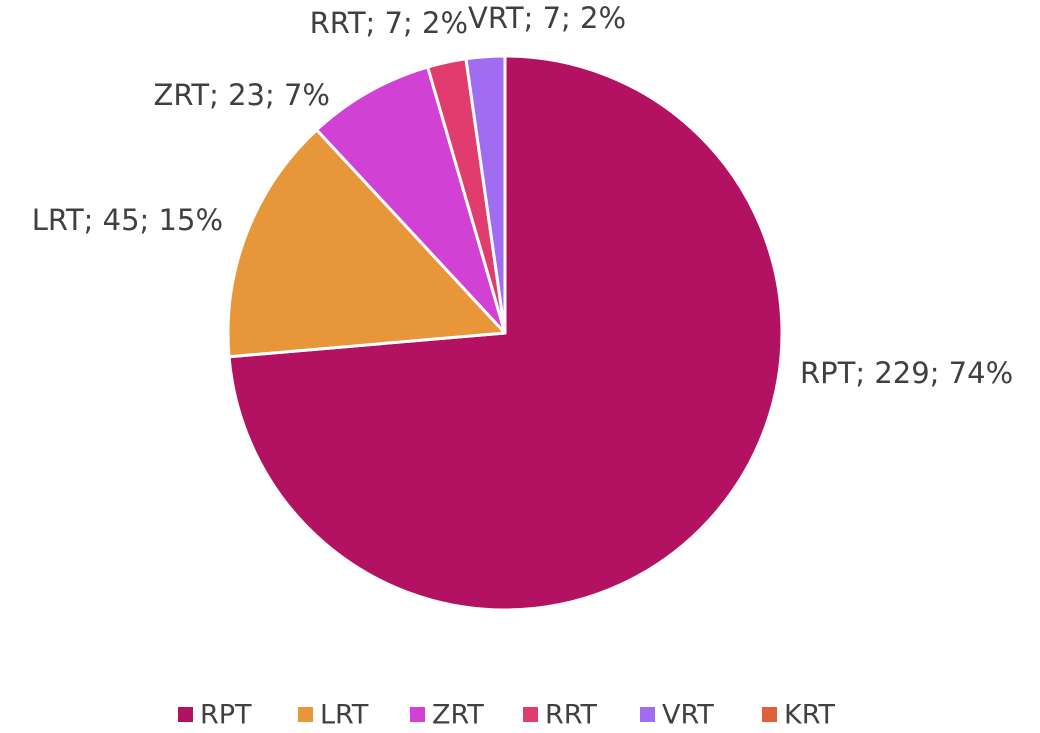  Describe the element at coordinates (458, 715) in the screenshot. I see `legend-label: ZRT` at that location.